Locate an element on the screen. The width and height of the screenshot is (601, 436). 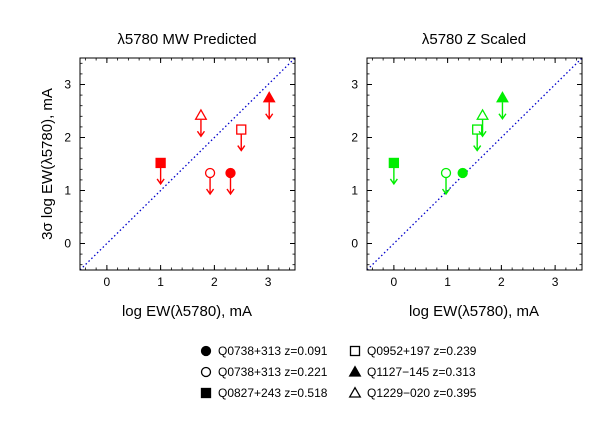
left-x-tick-label: 3 is located at coordinates (268, 282).